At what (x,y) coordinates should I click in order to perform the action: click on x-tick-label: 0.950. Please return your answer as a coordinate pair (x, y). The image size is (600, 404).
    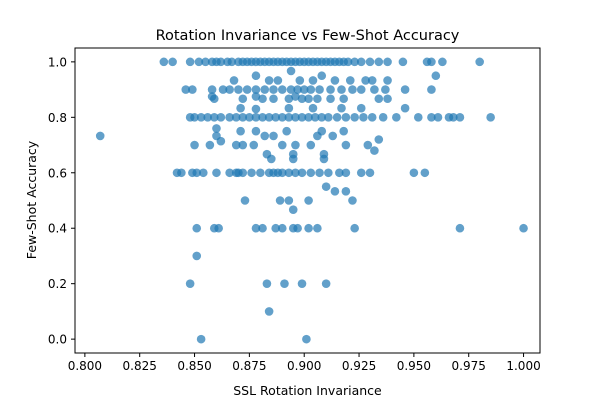
    Looking at the image, I should click on (414, 366).